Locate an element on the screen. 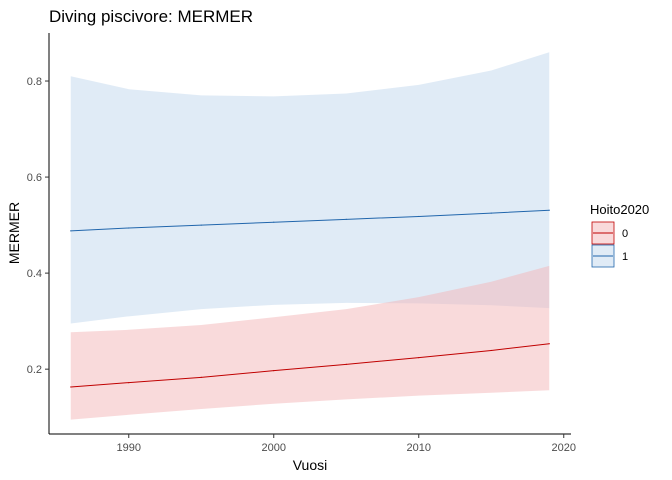  chart-title: Diving piscivore: MERMER is located at coordinates (151, 16).